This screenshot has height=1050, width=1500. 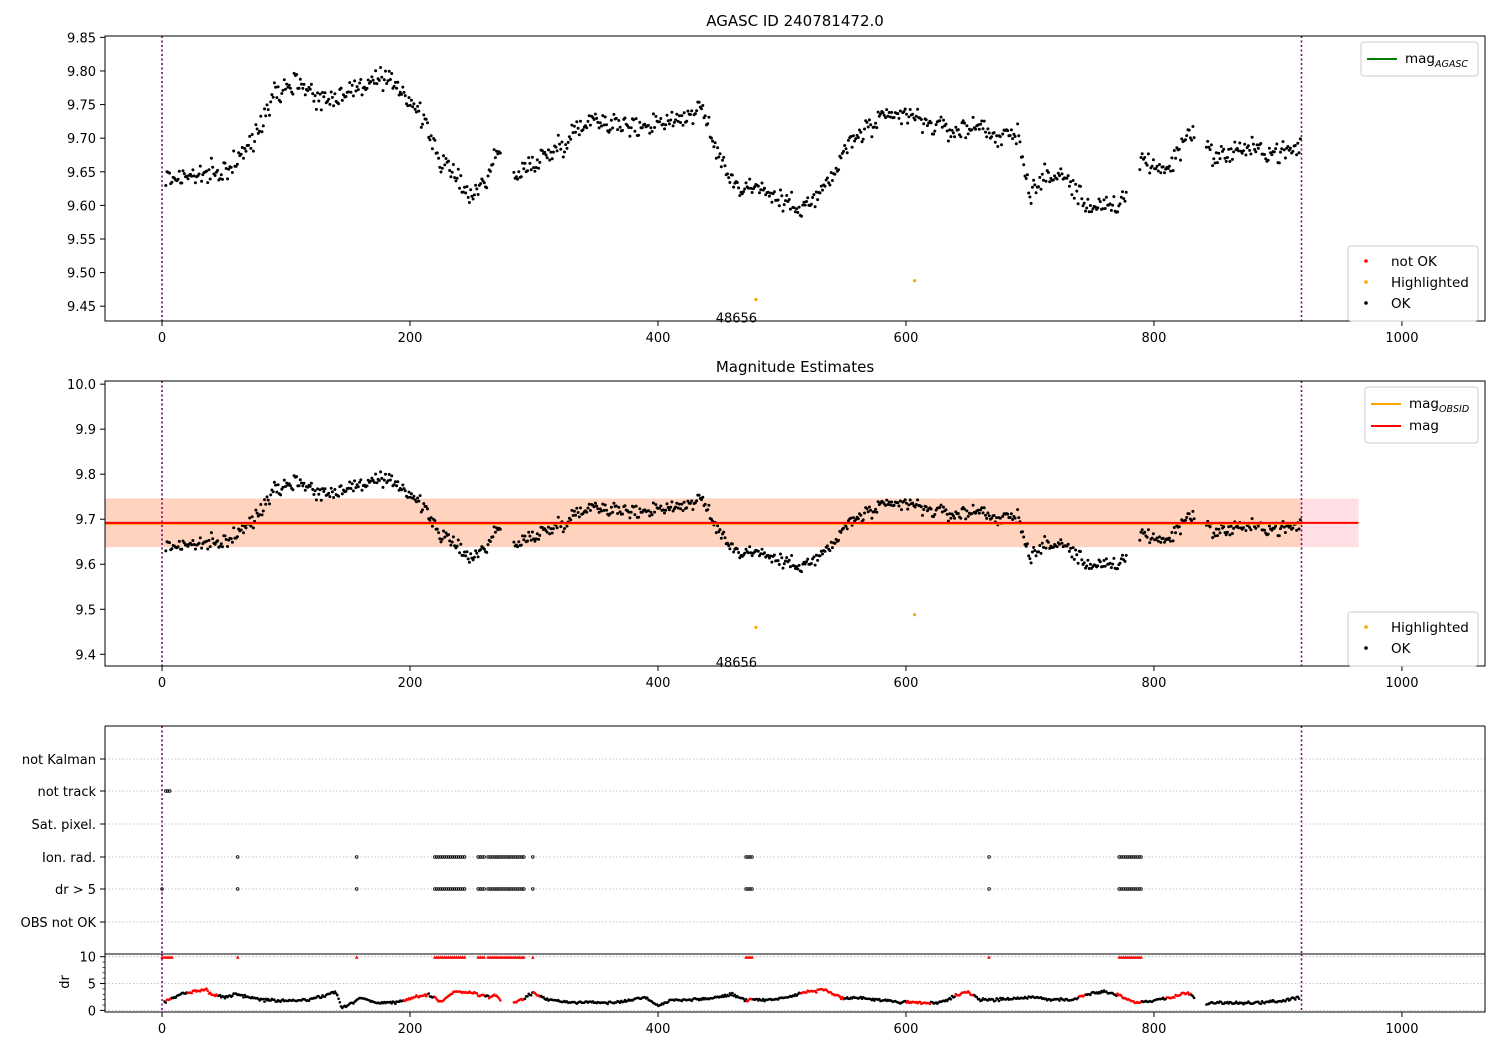 What do you see at coordinates (658, 338) in the screenshot?
I see `agasc-xtick-label: 400` at bounding box center [658, 338].